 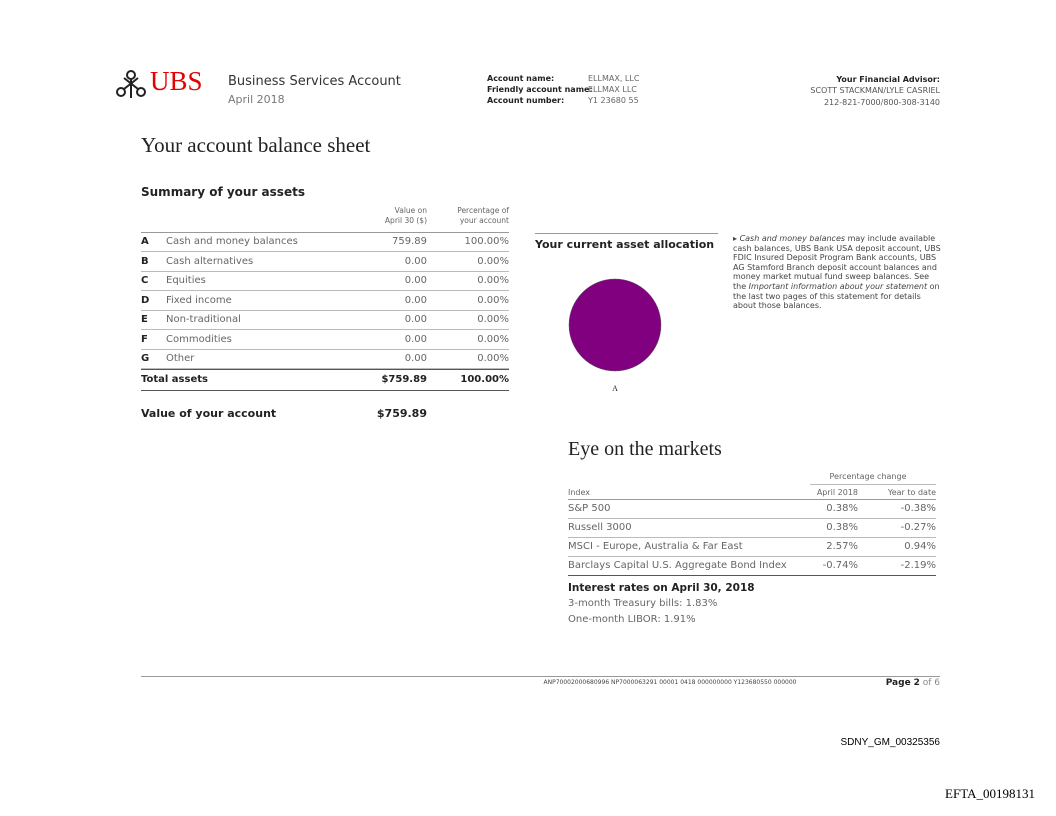 What do you see at coordinates (487, 241) in the screenshot?
I see `row-percent: 100.00%` at bounding box center [487, 241].